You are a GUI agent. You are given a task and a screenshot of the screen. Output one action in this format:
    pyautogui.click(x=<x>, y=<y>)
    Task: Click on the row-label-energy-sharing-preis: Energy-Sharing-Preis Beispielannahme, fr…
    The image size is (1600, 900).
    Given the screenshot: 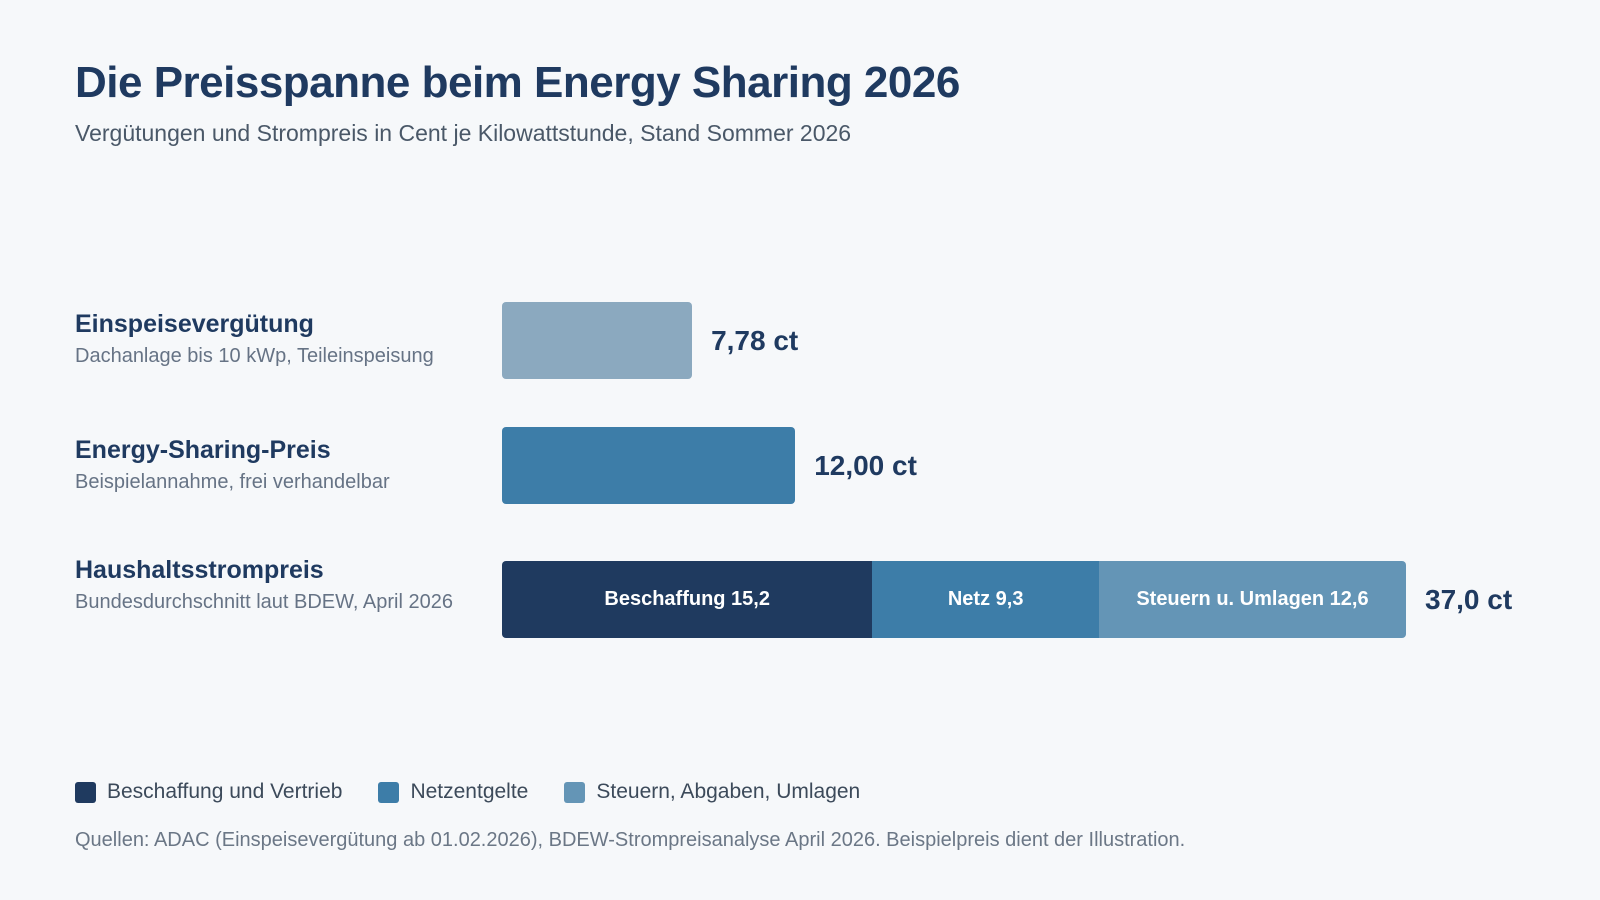 What is the action you would take?
    pyautogui.click(x=275, y=465)
    